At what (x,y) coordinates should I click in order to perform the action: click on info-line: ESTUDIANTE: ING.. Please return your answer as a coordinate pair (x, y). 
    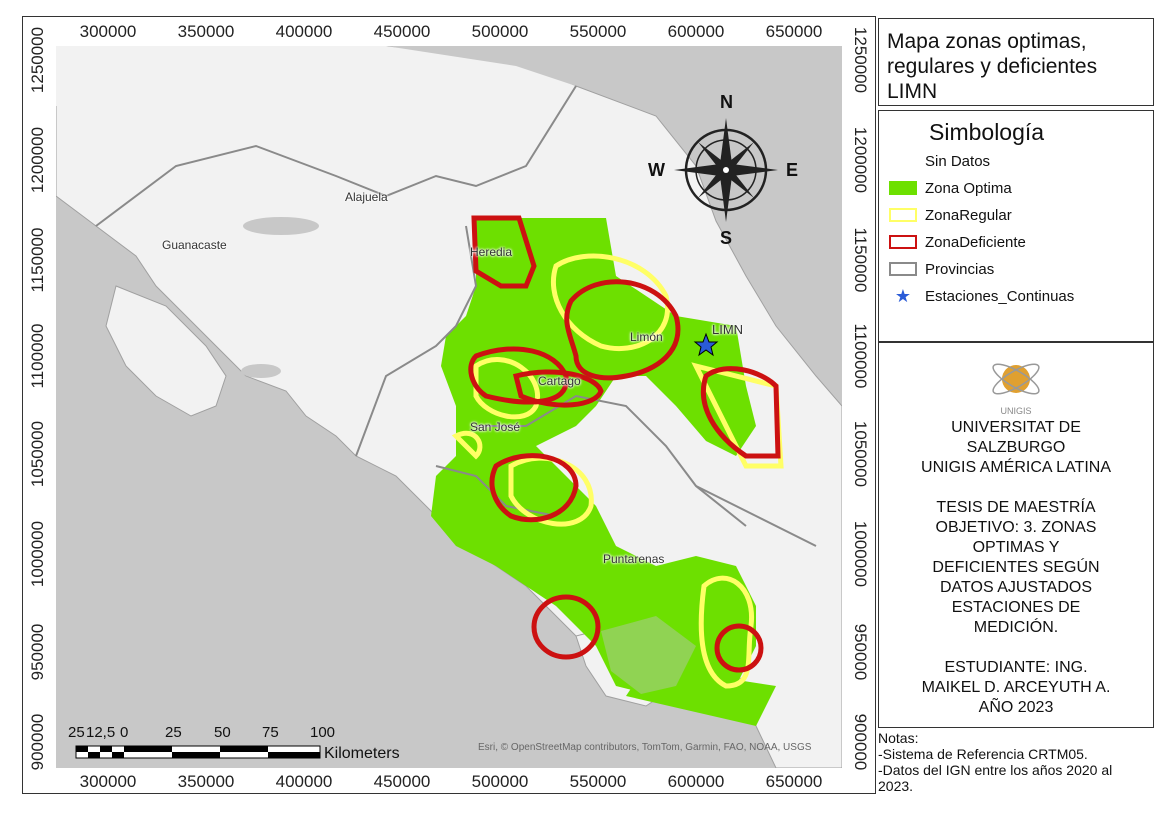
    Looking at the image, I should click on (1016, 667).